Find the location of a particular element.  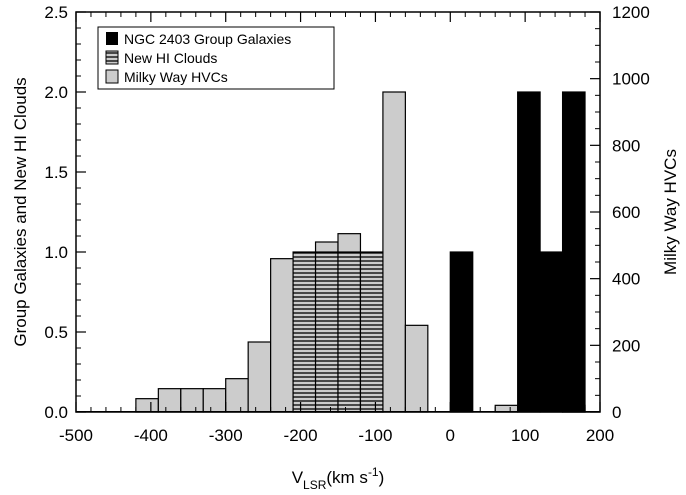

y-right-tick-labels: 0 200 400 600 800 1000 1200 is located at coordinates (631, 212).